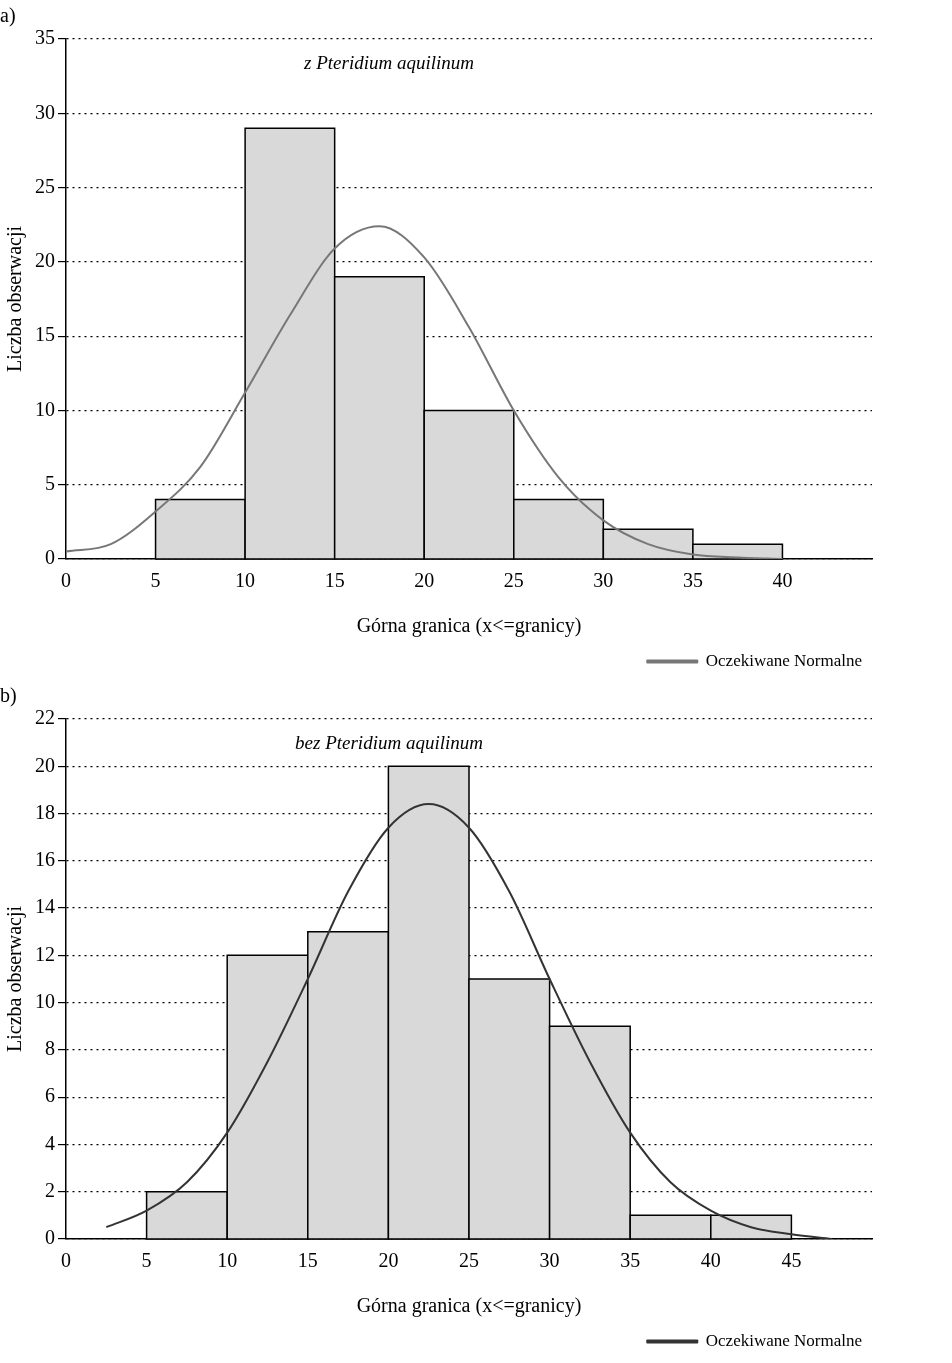  What do you see at coordinates (45, 334) in the screenshot?
I see `y-tick-label: 15` at bounding box center [45, 334].